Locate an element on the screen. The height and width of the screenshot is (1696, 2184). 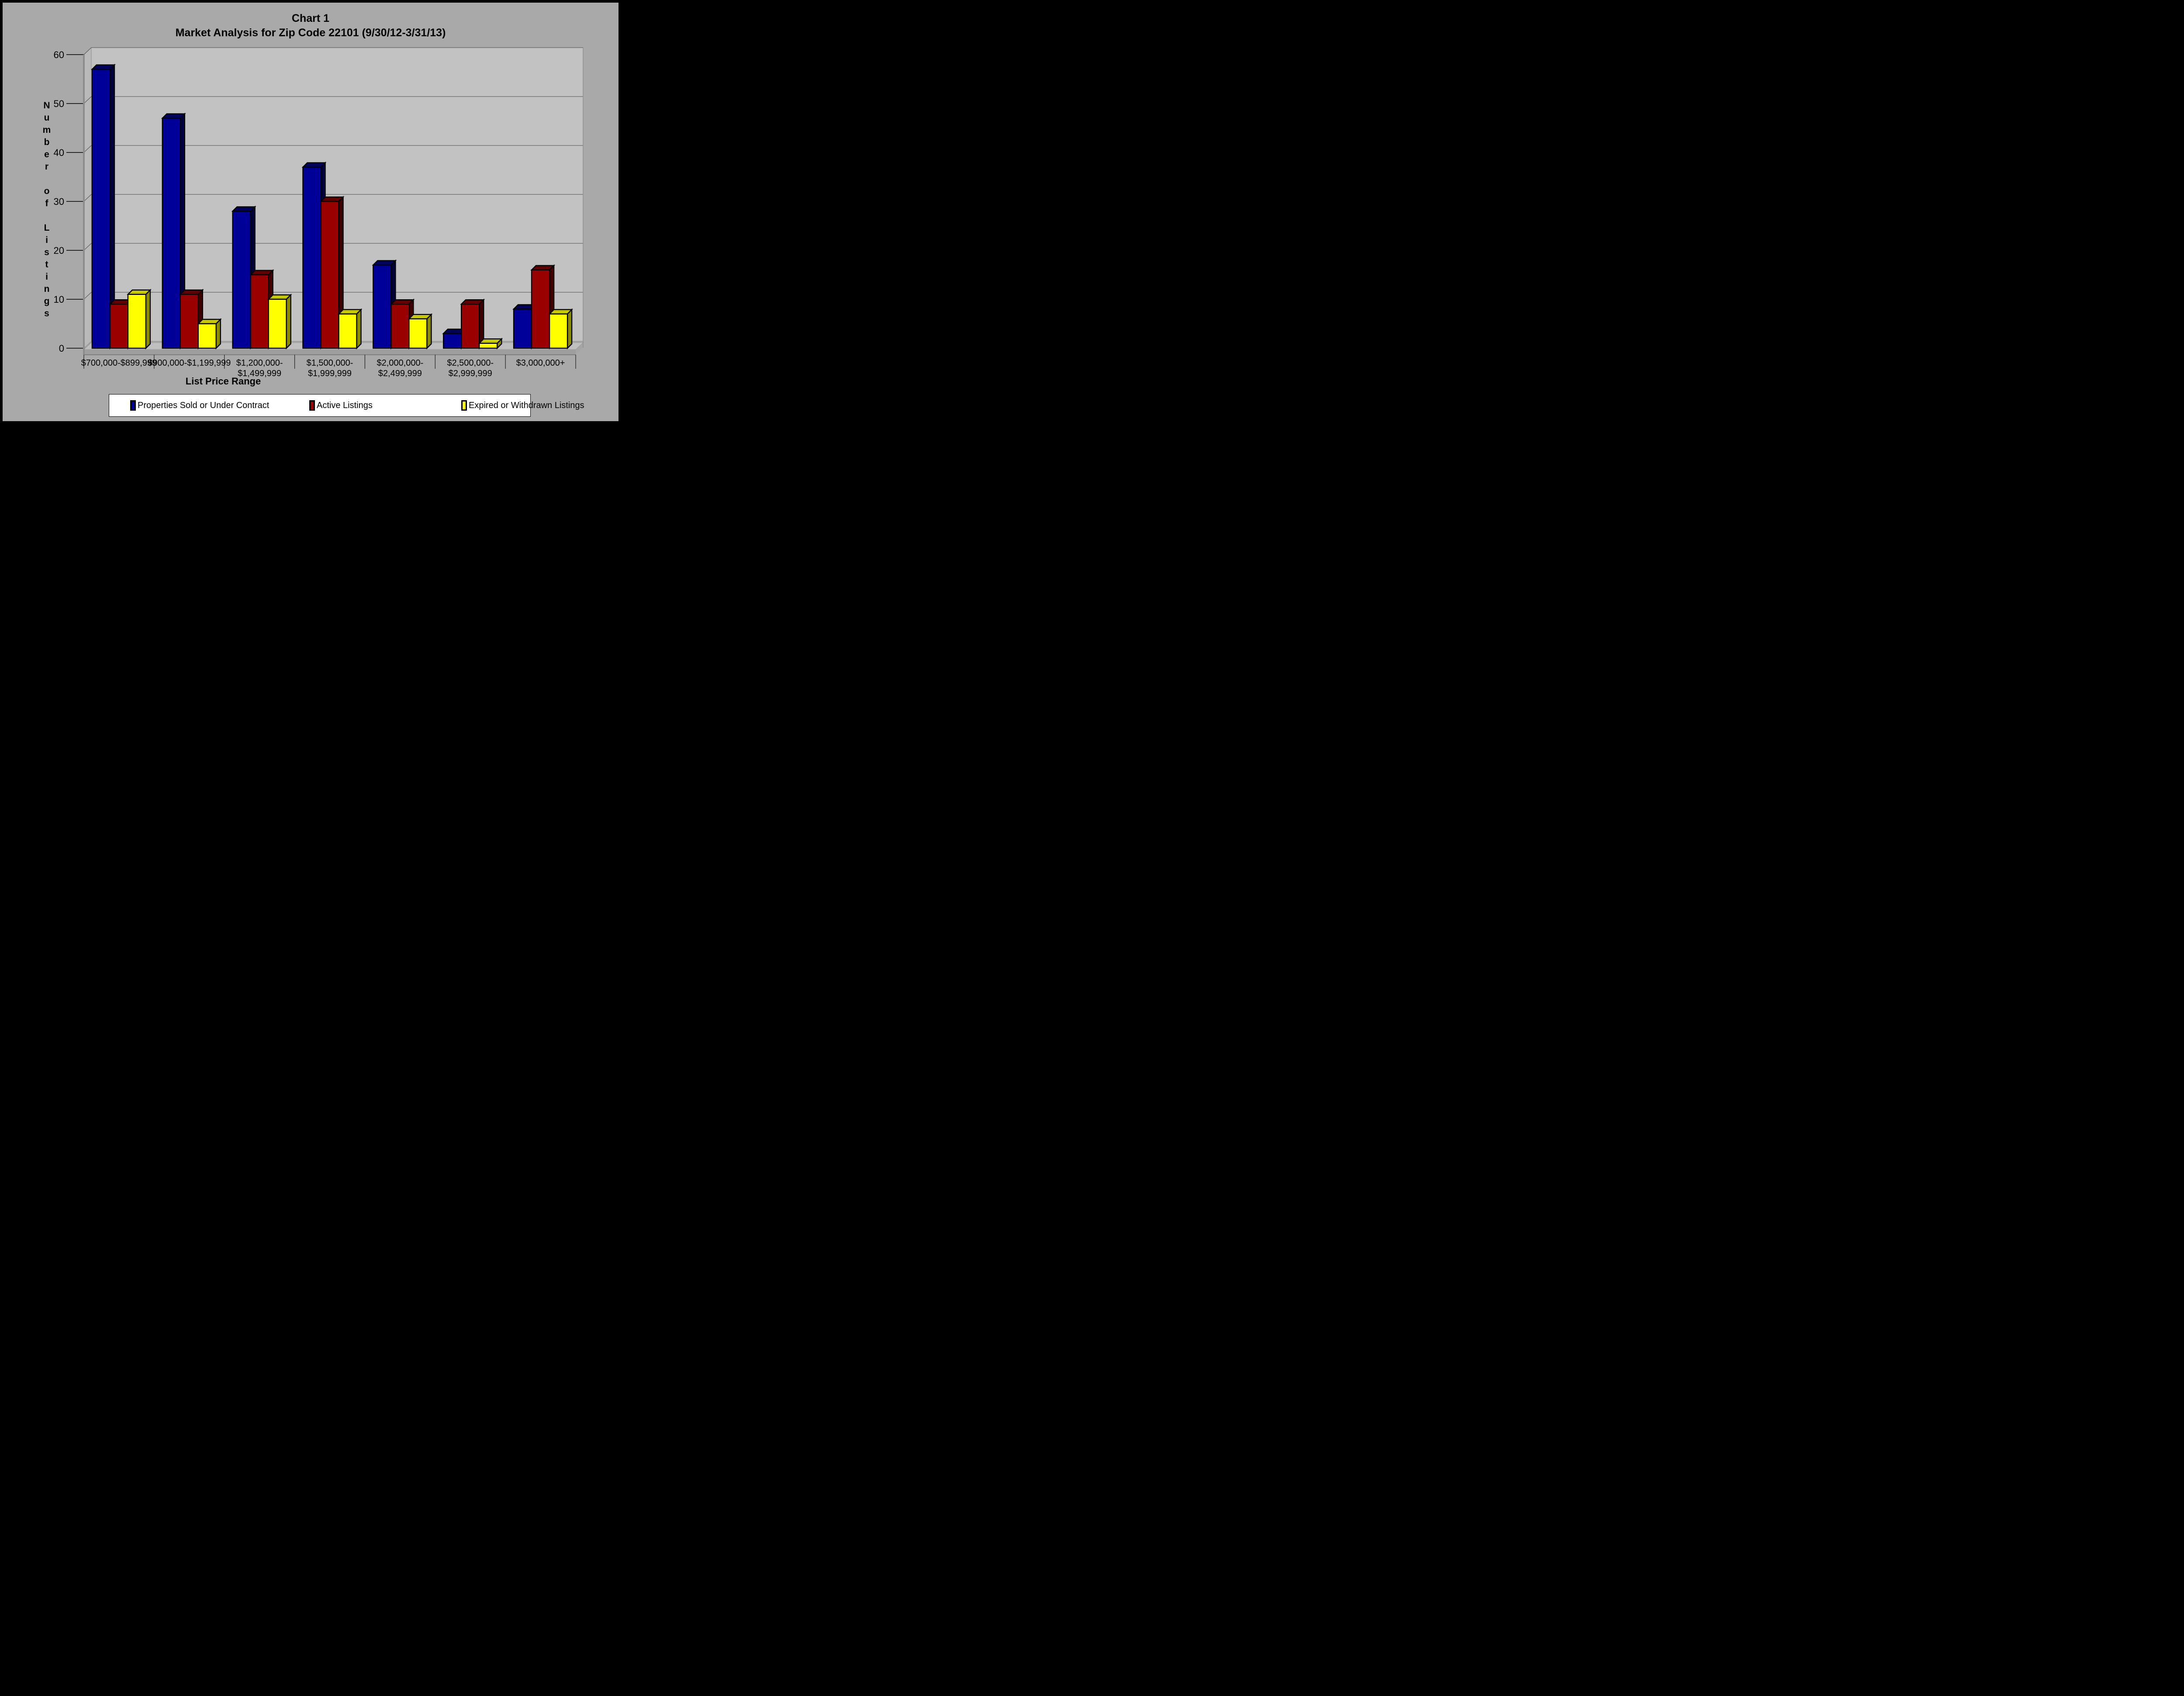
legend-item: Properties Sold or Under Contract is located at coordinates (199, 405).